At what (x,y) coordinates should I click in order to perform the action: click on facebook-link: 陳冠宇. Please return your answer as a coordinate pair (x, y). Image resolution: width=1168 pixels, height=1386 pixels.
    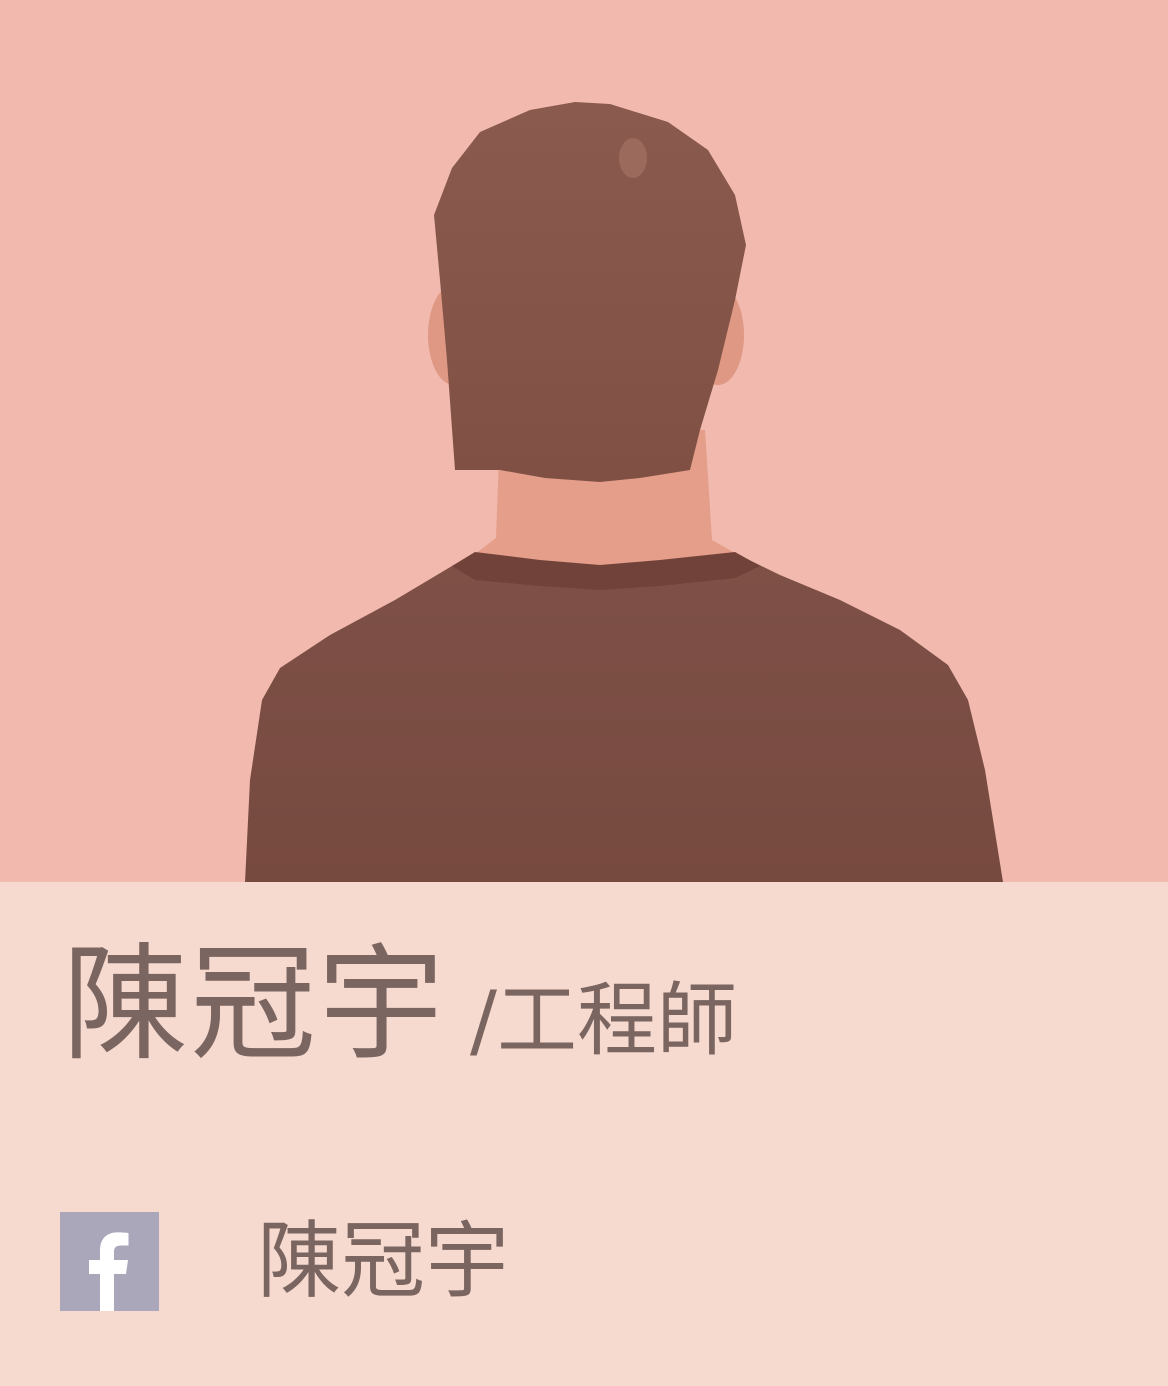
    Looking at the image, I should click on (284, 1261).